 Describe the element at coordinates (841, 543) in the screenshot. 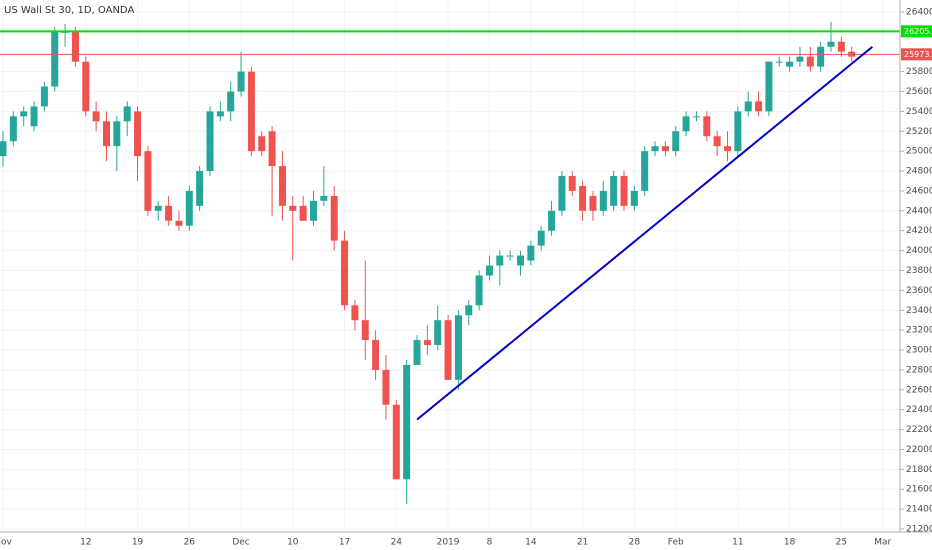

I see `x-tick-label: 25` at that location.